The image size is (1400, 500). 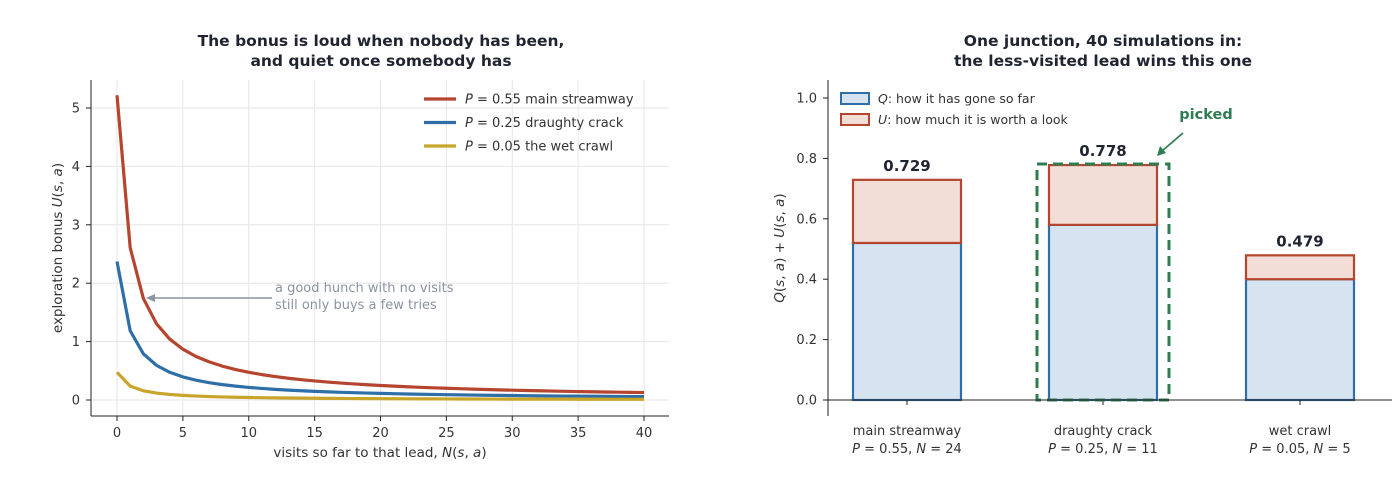 I want to click on left-x-tick-label: 20, so click(x=380, y=433).